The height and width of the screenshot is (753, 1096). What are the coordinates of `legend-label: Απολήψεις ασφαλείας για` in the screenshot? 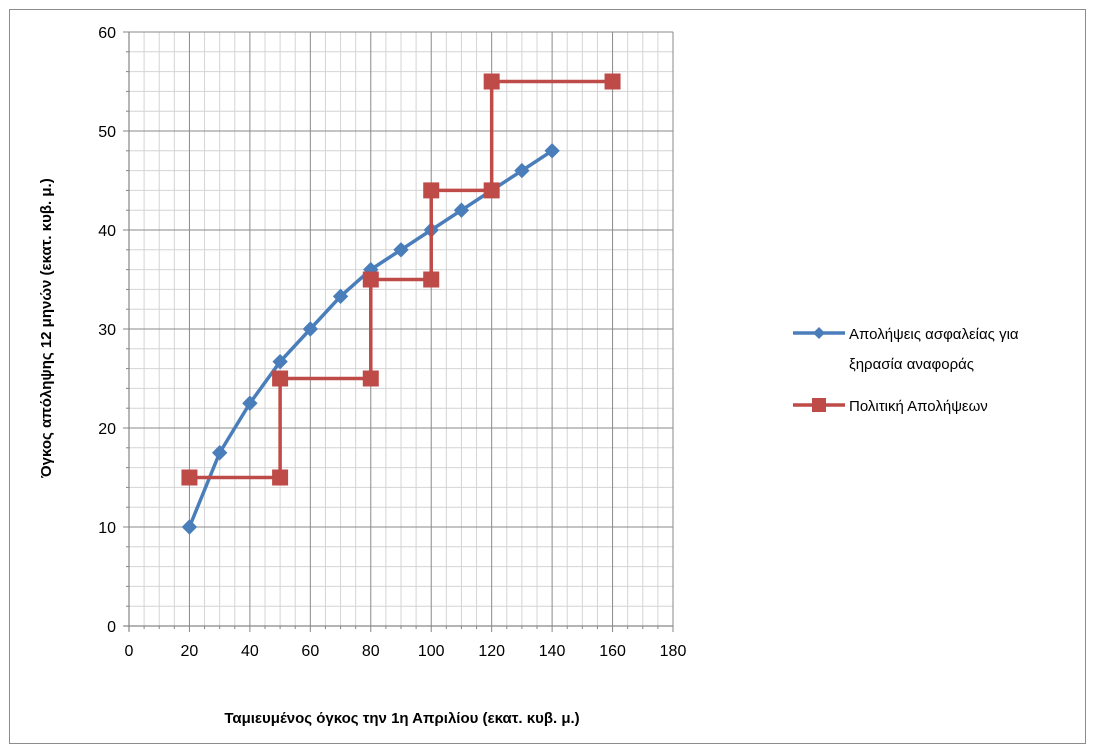 It's located at (934, 334).